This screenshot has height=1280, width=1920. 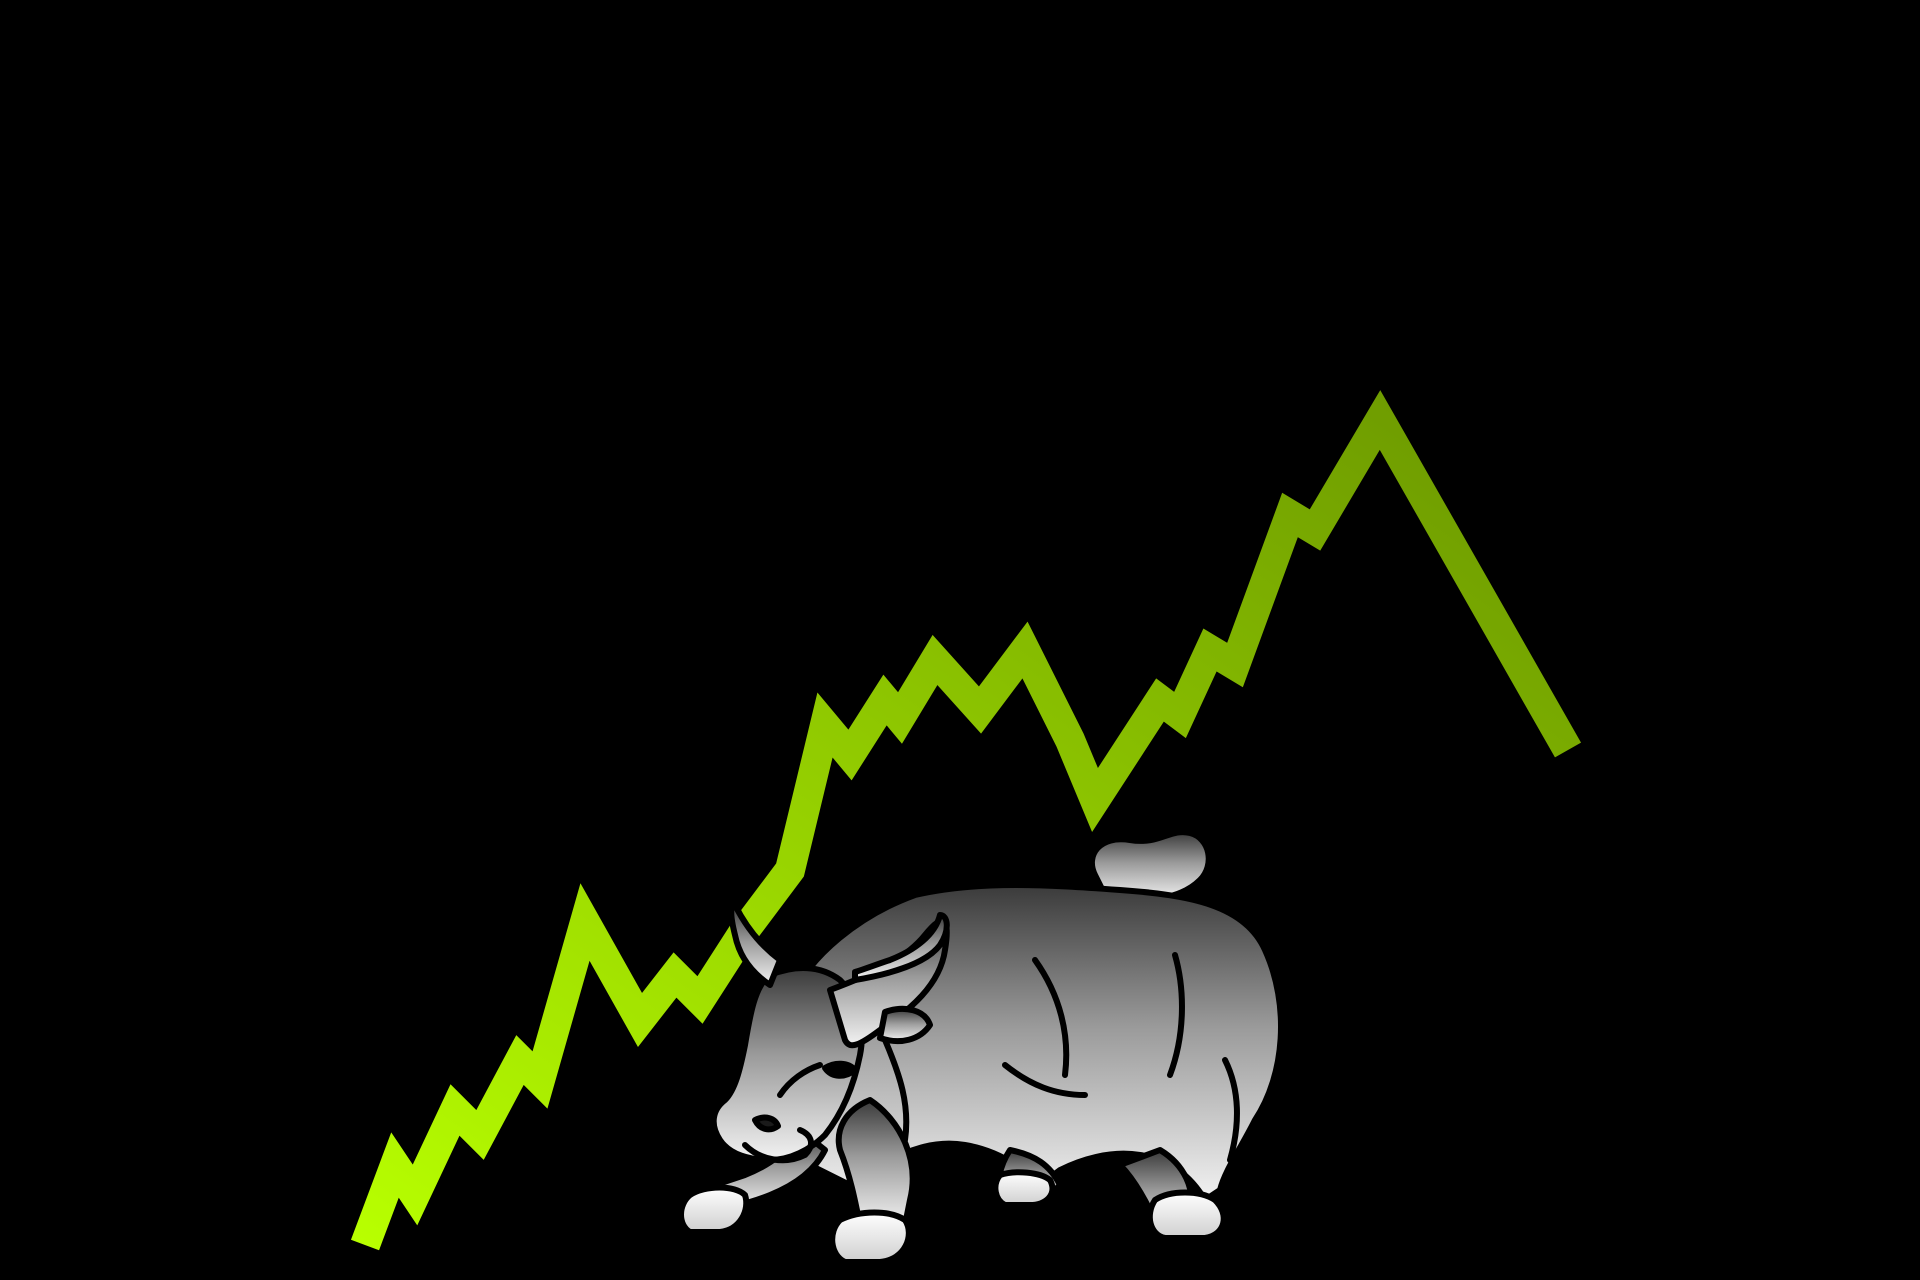 I want to click on bull-front-left-hoof, so click(x=714, y=1209).